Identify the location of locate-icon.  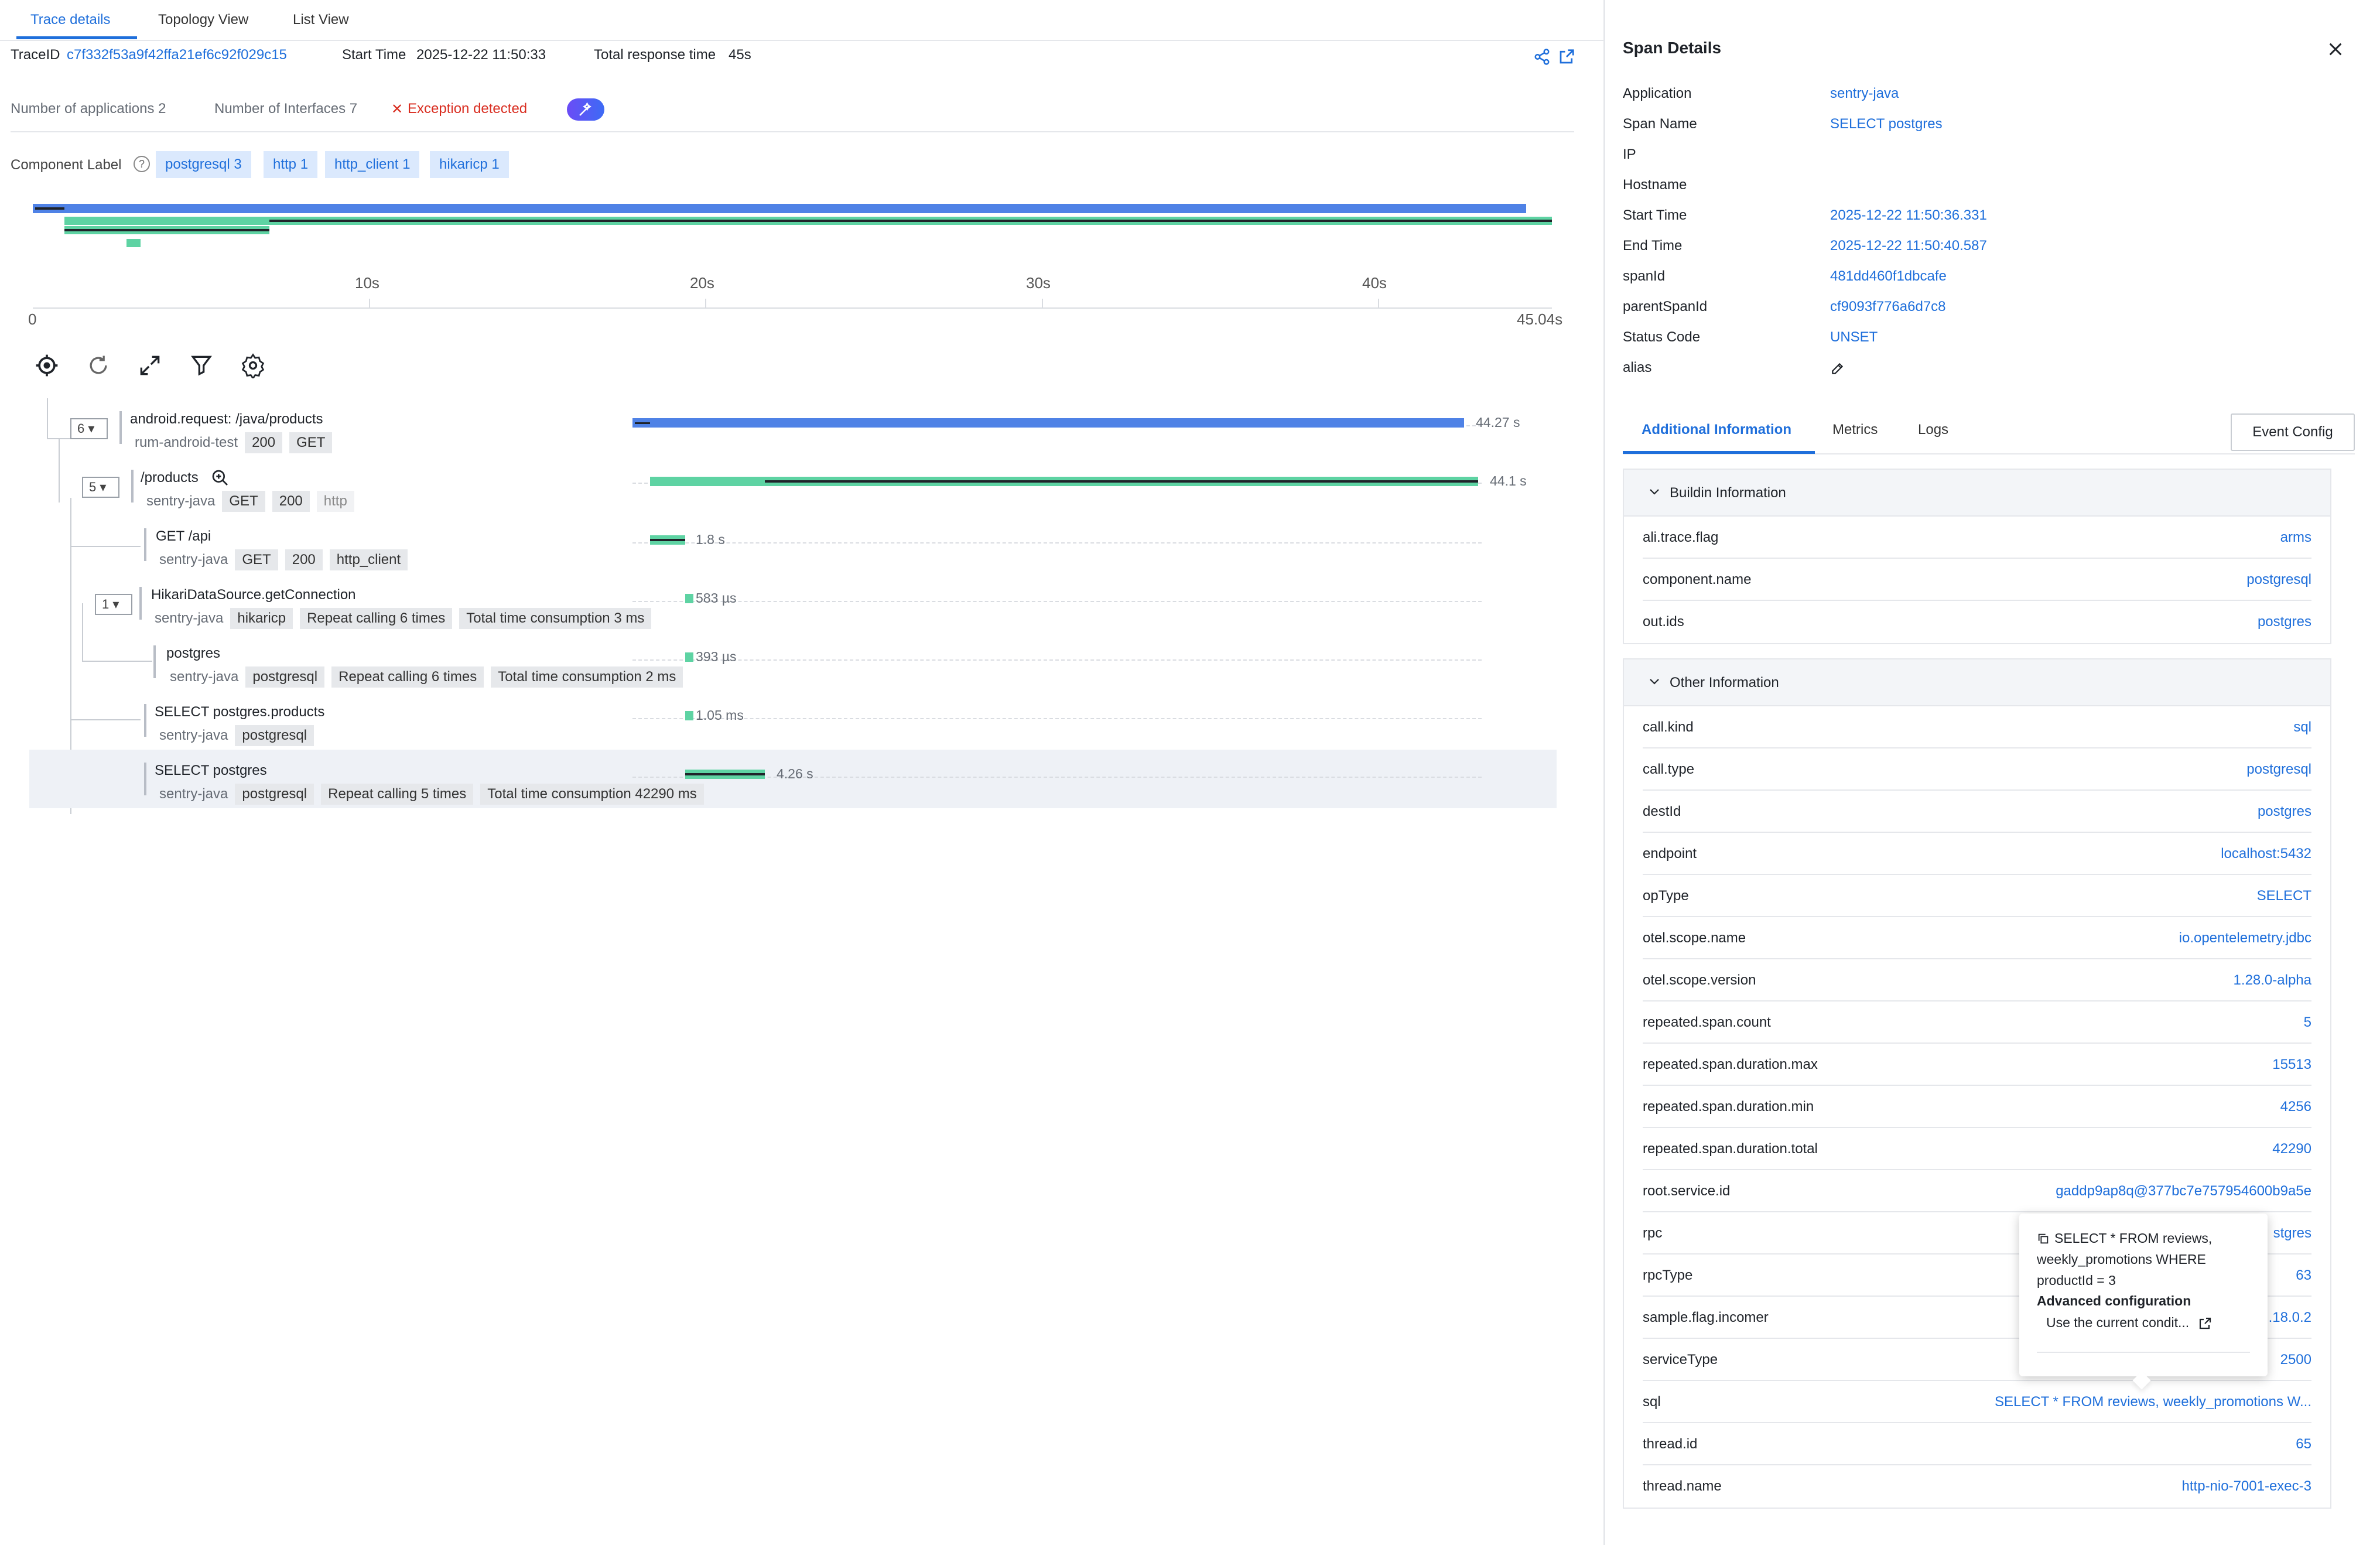
(47, 366).